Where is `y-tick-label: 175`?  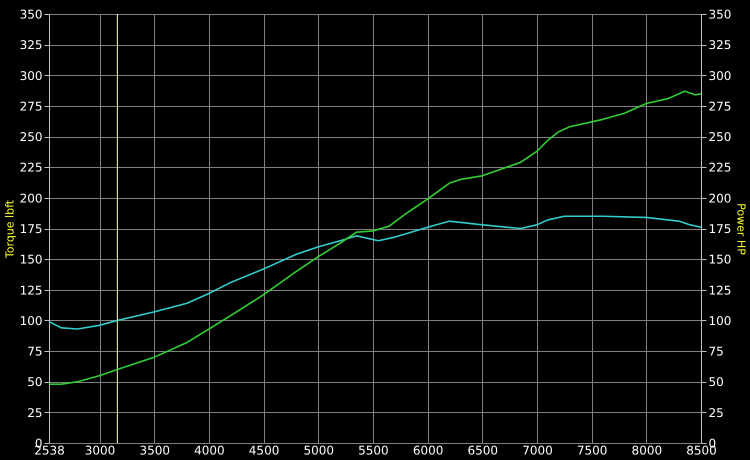
y-tick-label: 175 is located at coordinates (31, 229).